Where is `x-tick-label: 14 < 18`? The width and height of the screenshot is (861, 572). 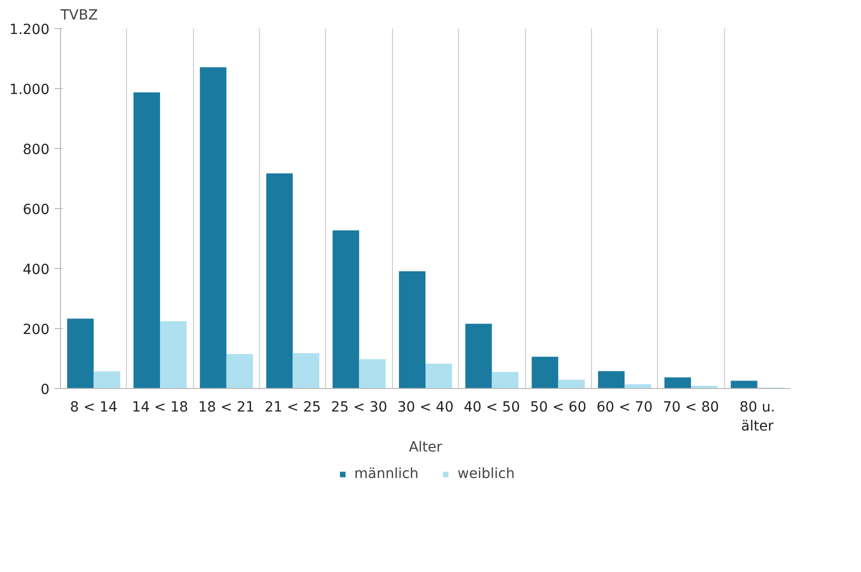 x-tick-label: 14 < 18 is located at coordinates (160, 408).